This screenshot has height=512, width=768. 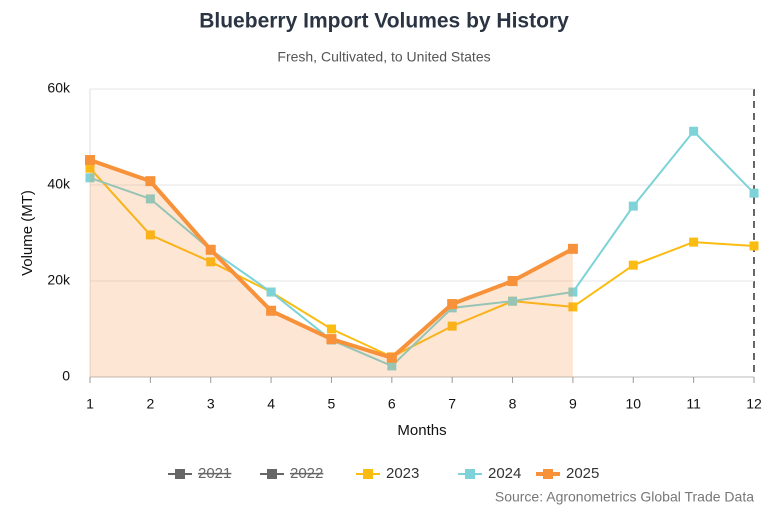 I want to click on y-axis-title: Volume (MT), so click(x=27, y=233).